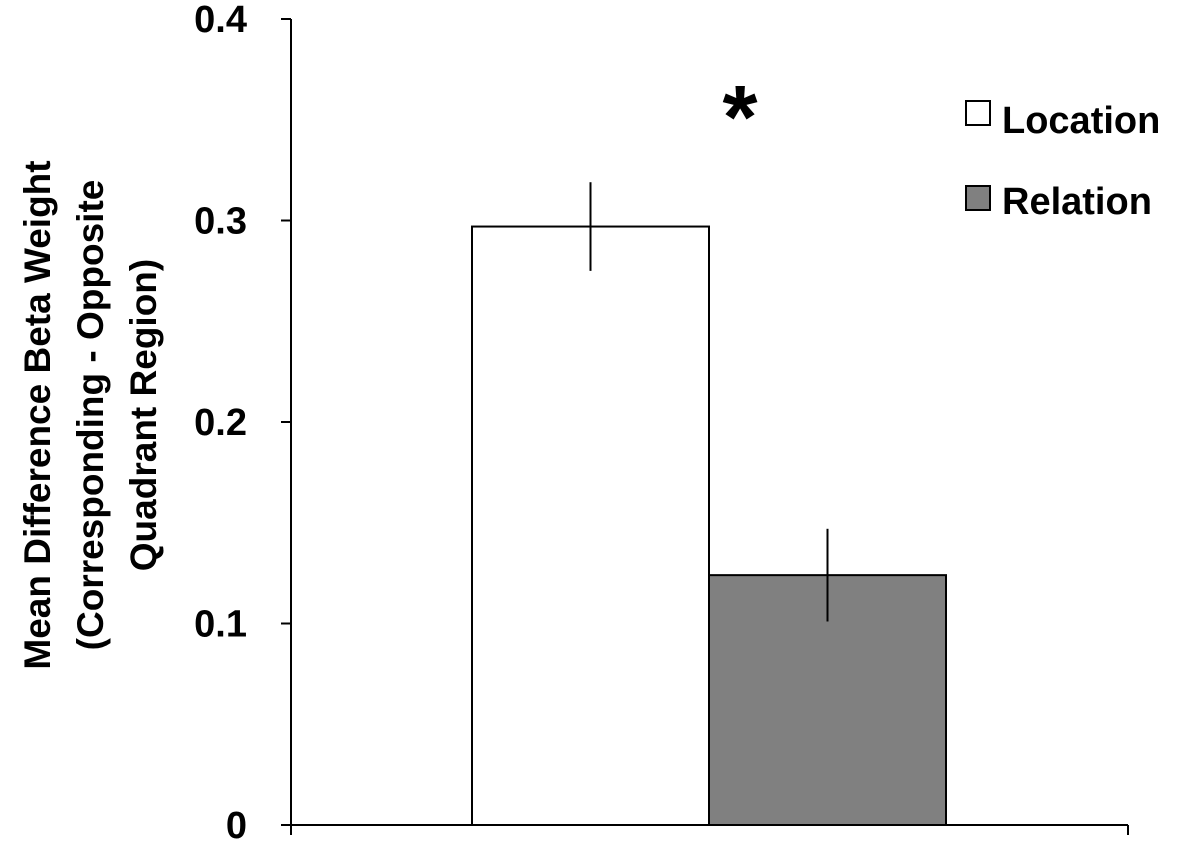  What do you see at coordinates (1077, 202) in the screenshot?
I see `legend-label-relation: Relation` at bounding box center [1077, 202].